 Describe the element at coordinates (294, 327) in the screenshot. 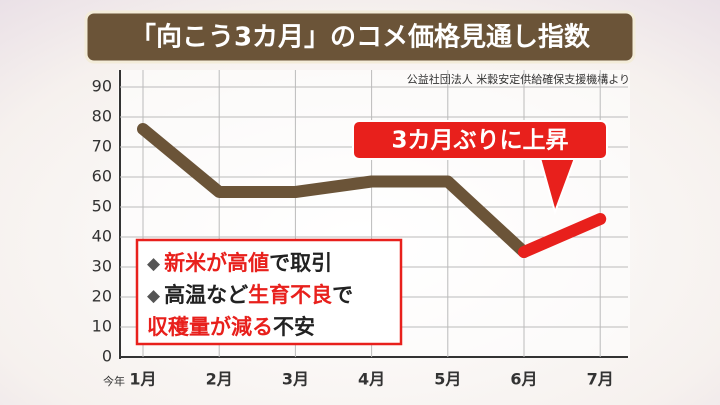

I see `annotation-segment: 不安` at that location.